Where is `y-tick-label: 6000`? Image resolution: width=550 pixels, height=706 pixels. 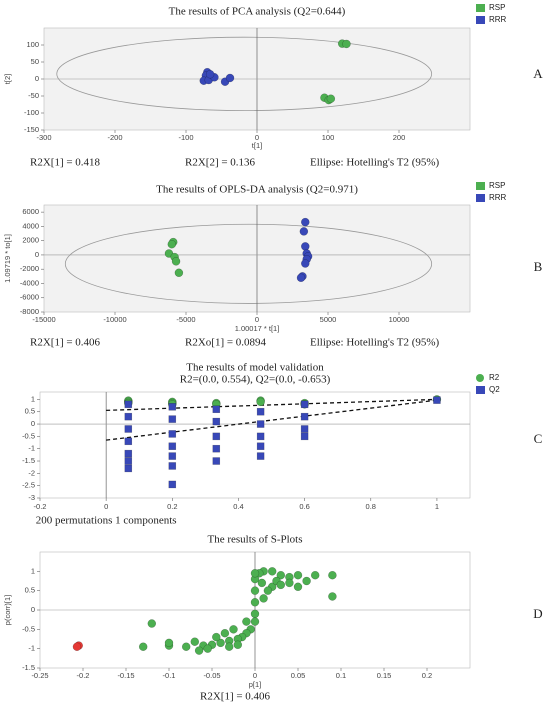 y-tick-label: 6000 is located at coordinates (30, 211).